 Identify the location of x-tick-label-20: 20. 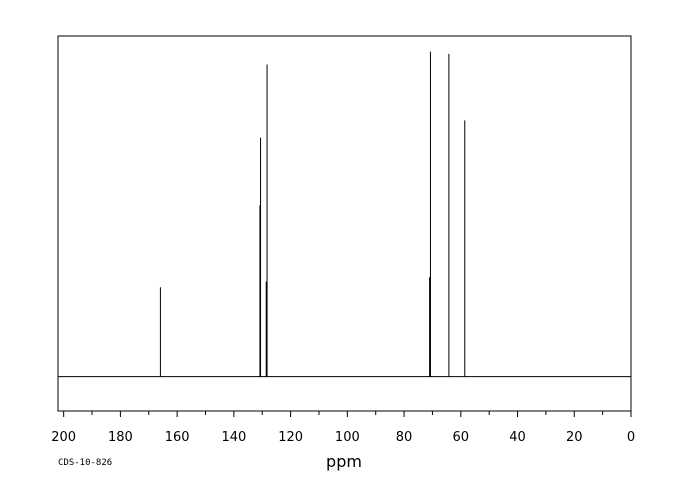
(574, 437).